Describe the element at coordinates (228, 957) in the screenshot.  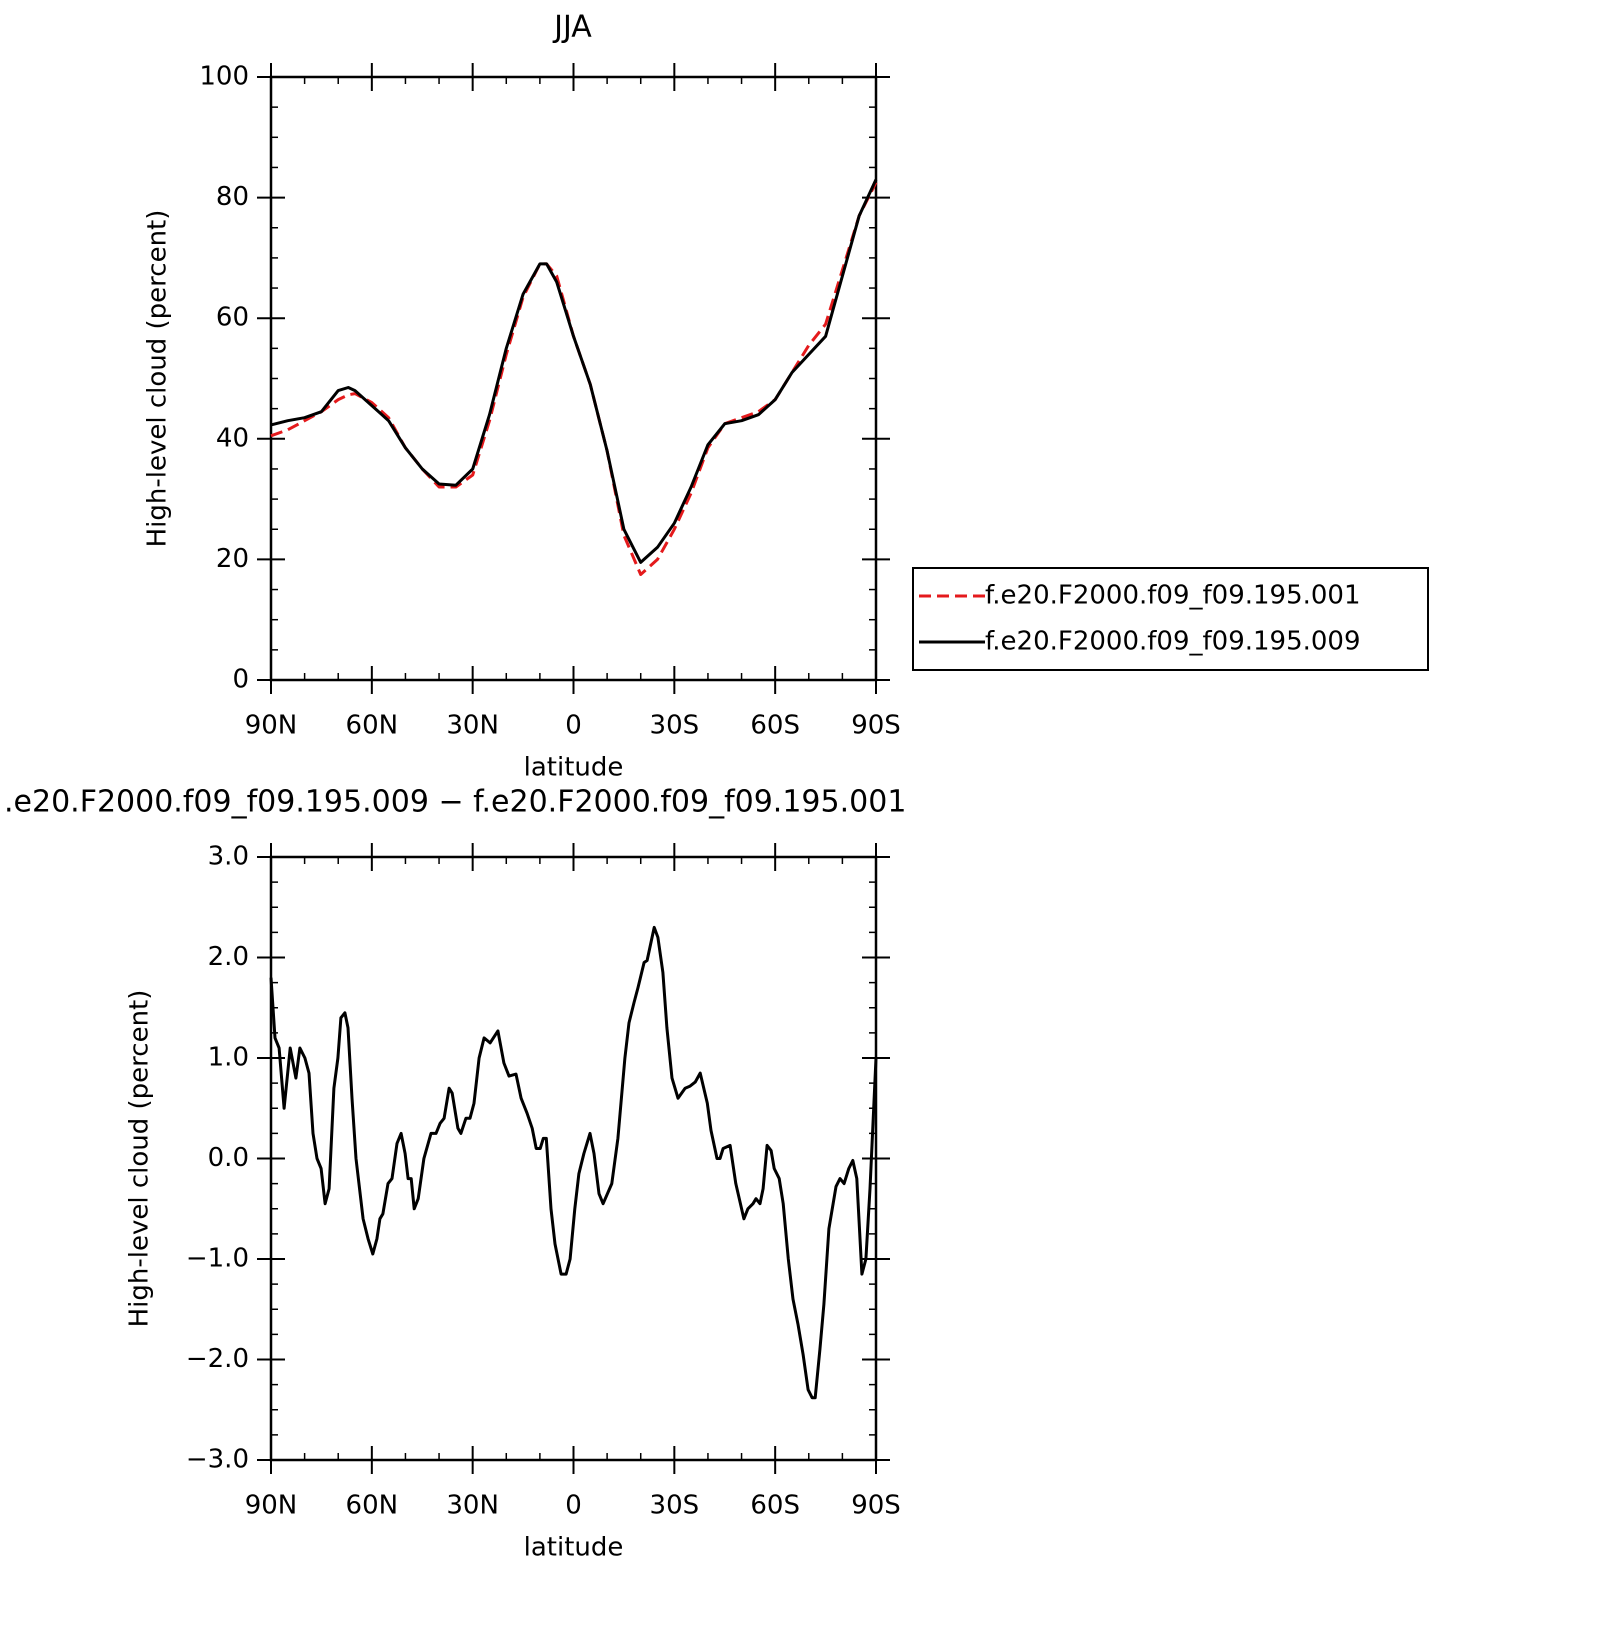
I see `y-tick-label: 2.0` at that location.